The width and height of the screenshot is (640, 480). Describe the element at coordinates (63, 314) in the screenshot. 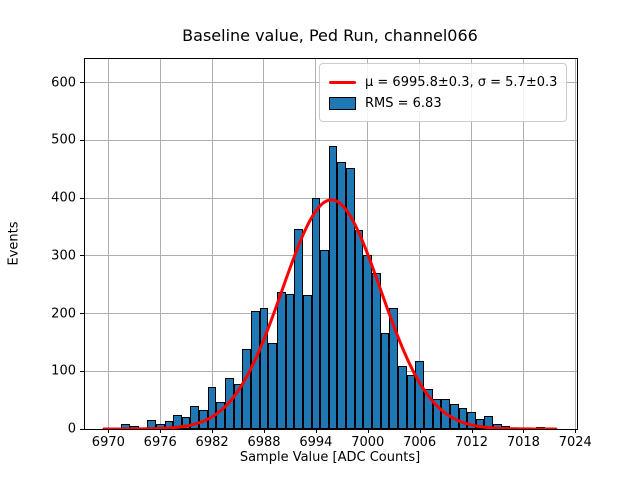

I see `y-tick-label: 200` at that location.